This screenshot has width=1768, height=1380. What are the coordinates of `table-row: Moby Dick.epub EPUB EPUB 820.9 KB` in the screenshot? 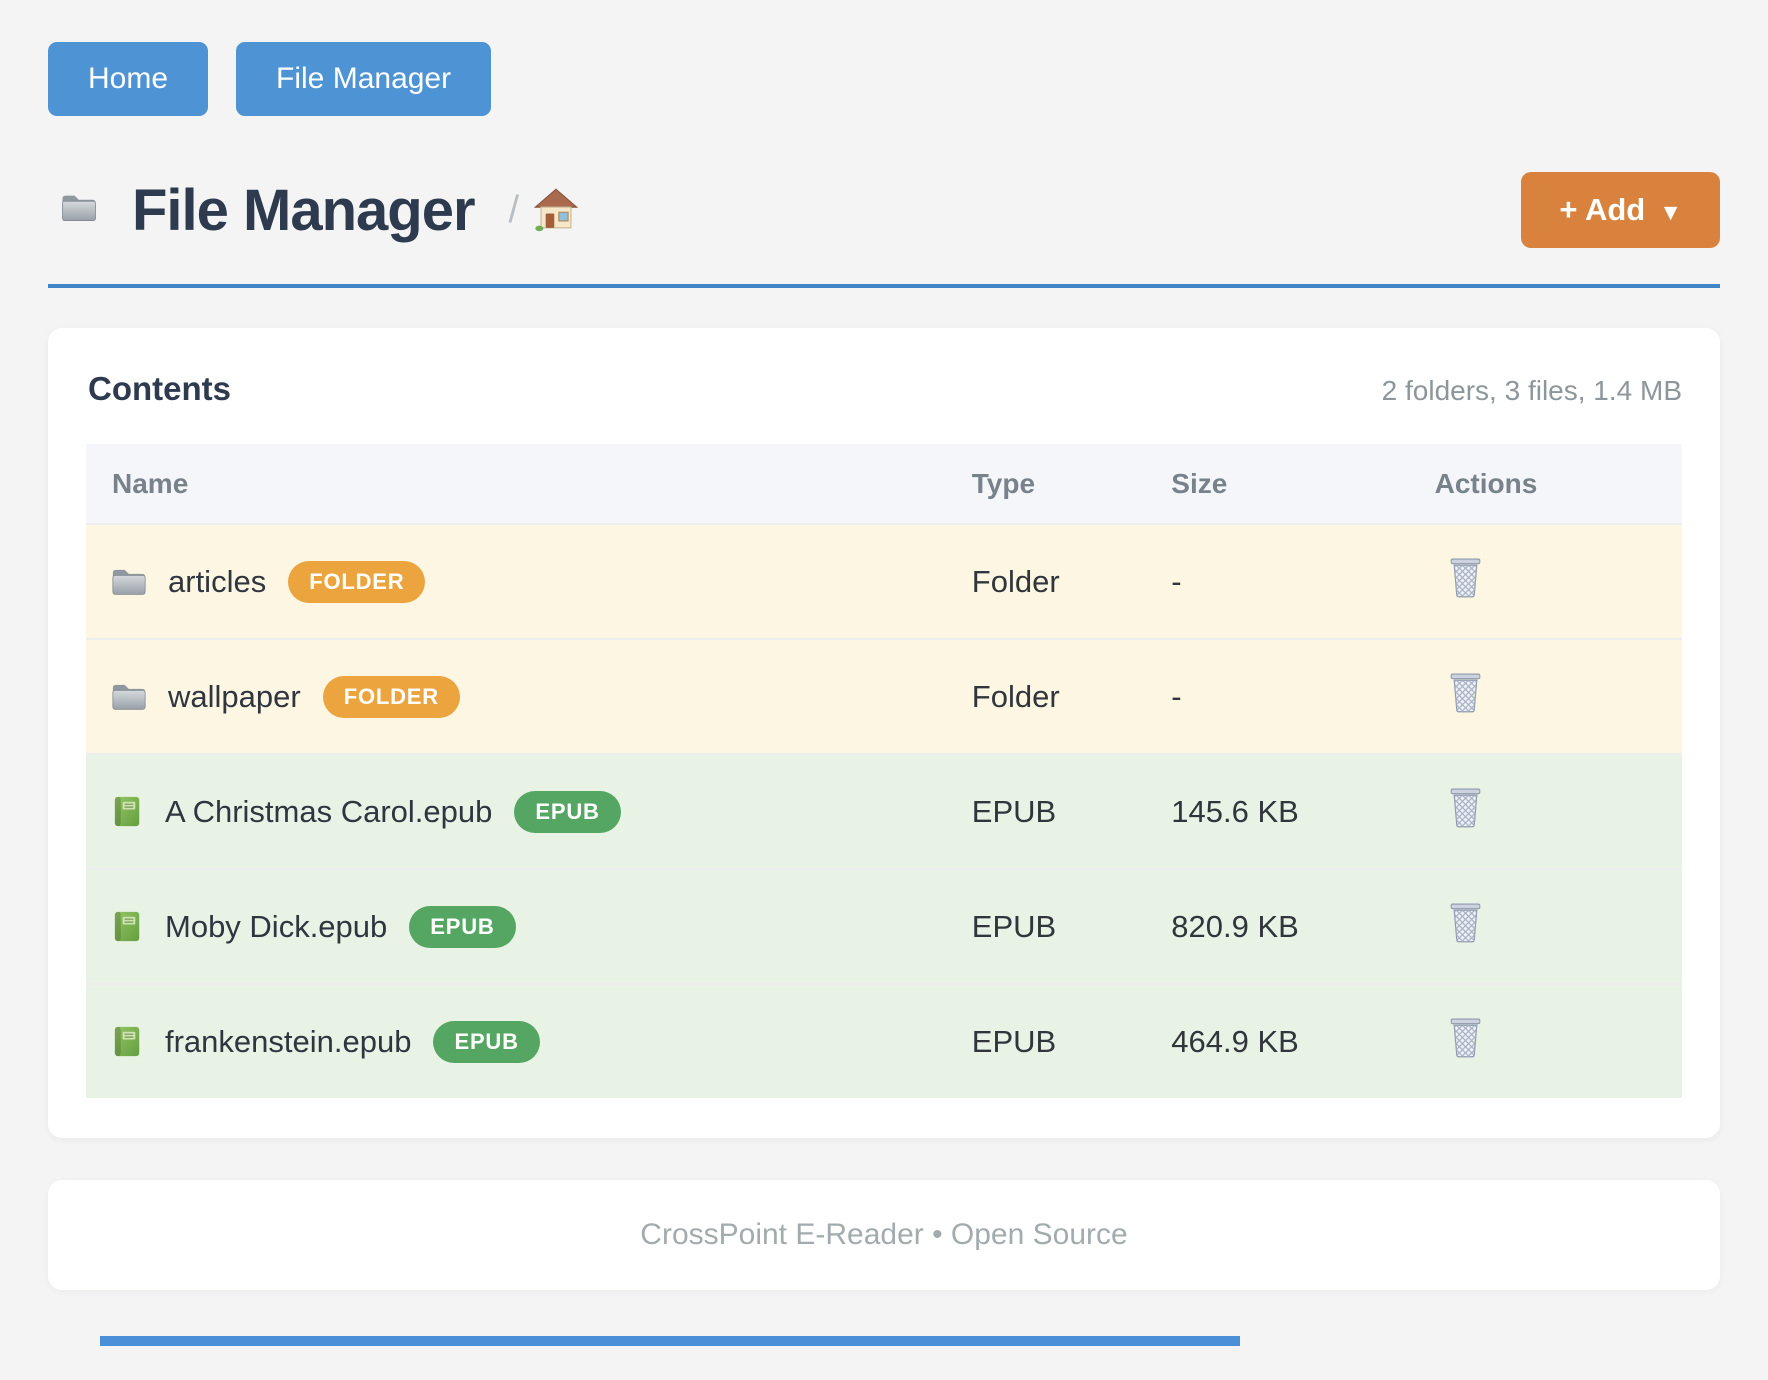 It's located at (884, 926).